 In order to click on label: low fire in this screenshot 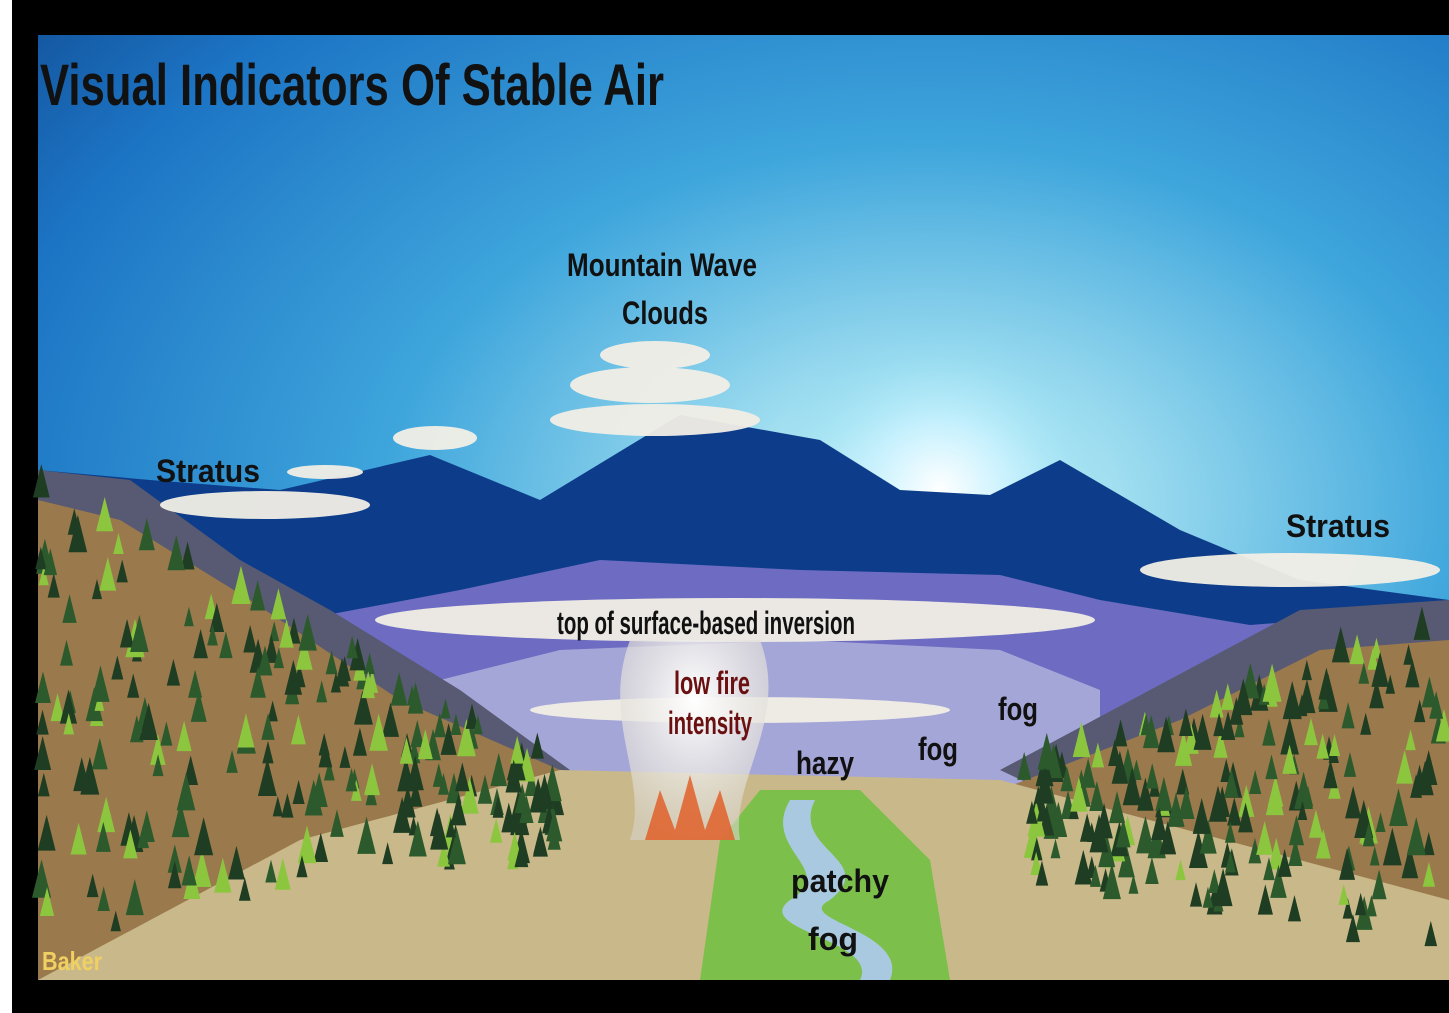, I will do `click(712, 683)`.